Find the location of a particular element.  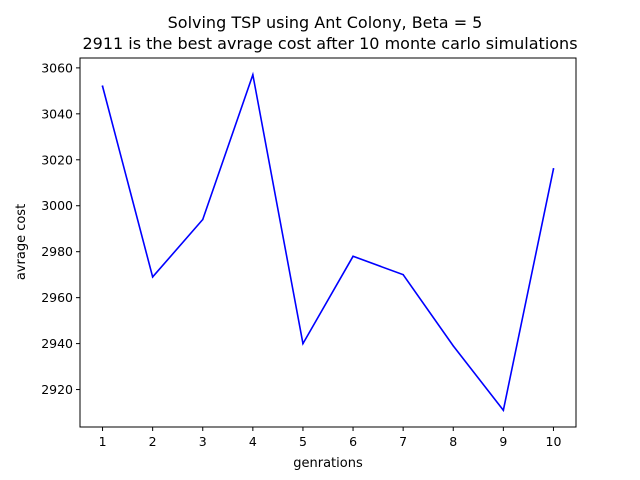

x-tick-label: 3 is located at coordinates (203, 441).